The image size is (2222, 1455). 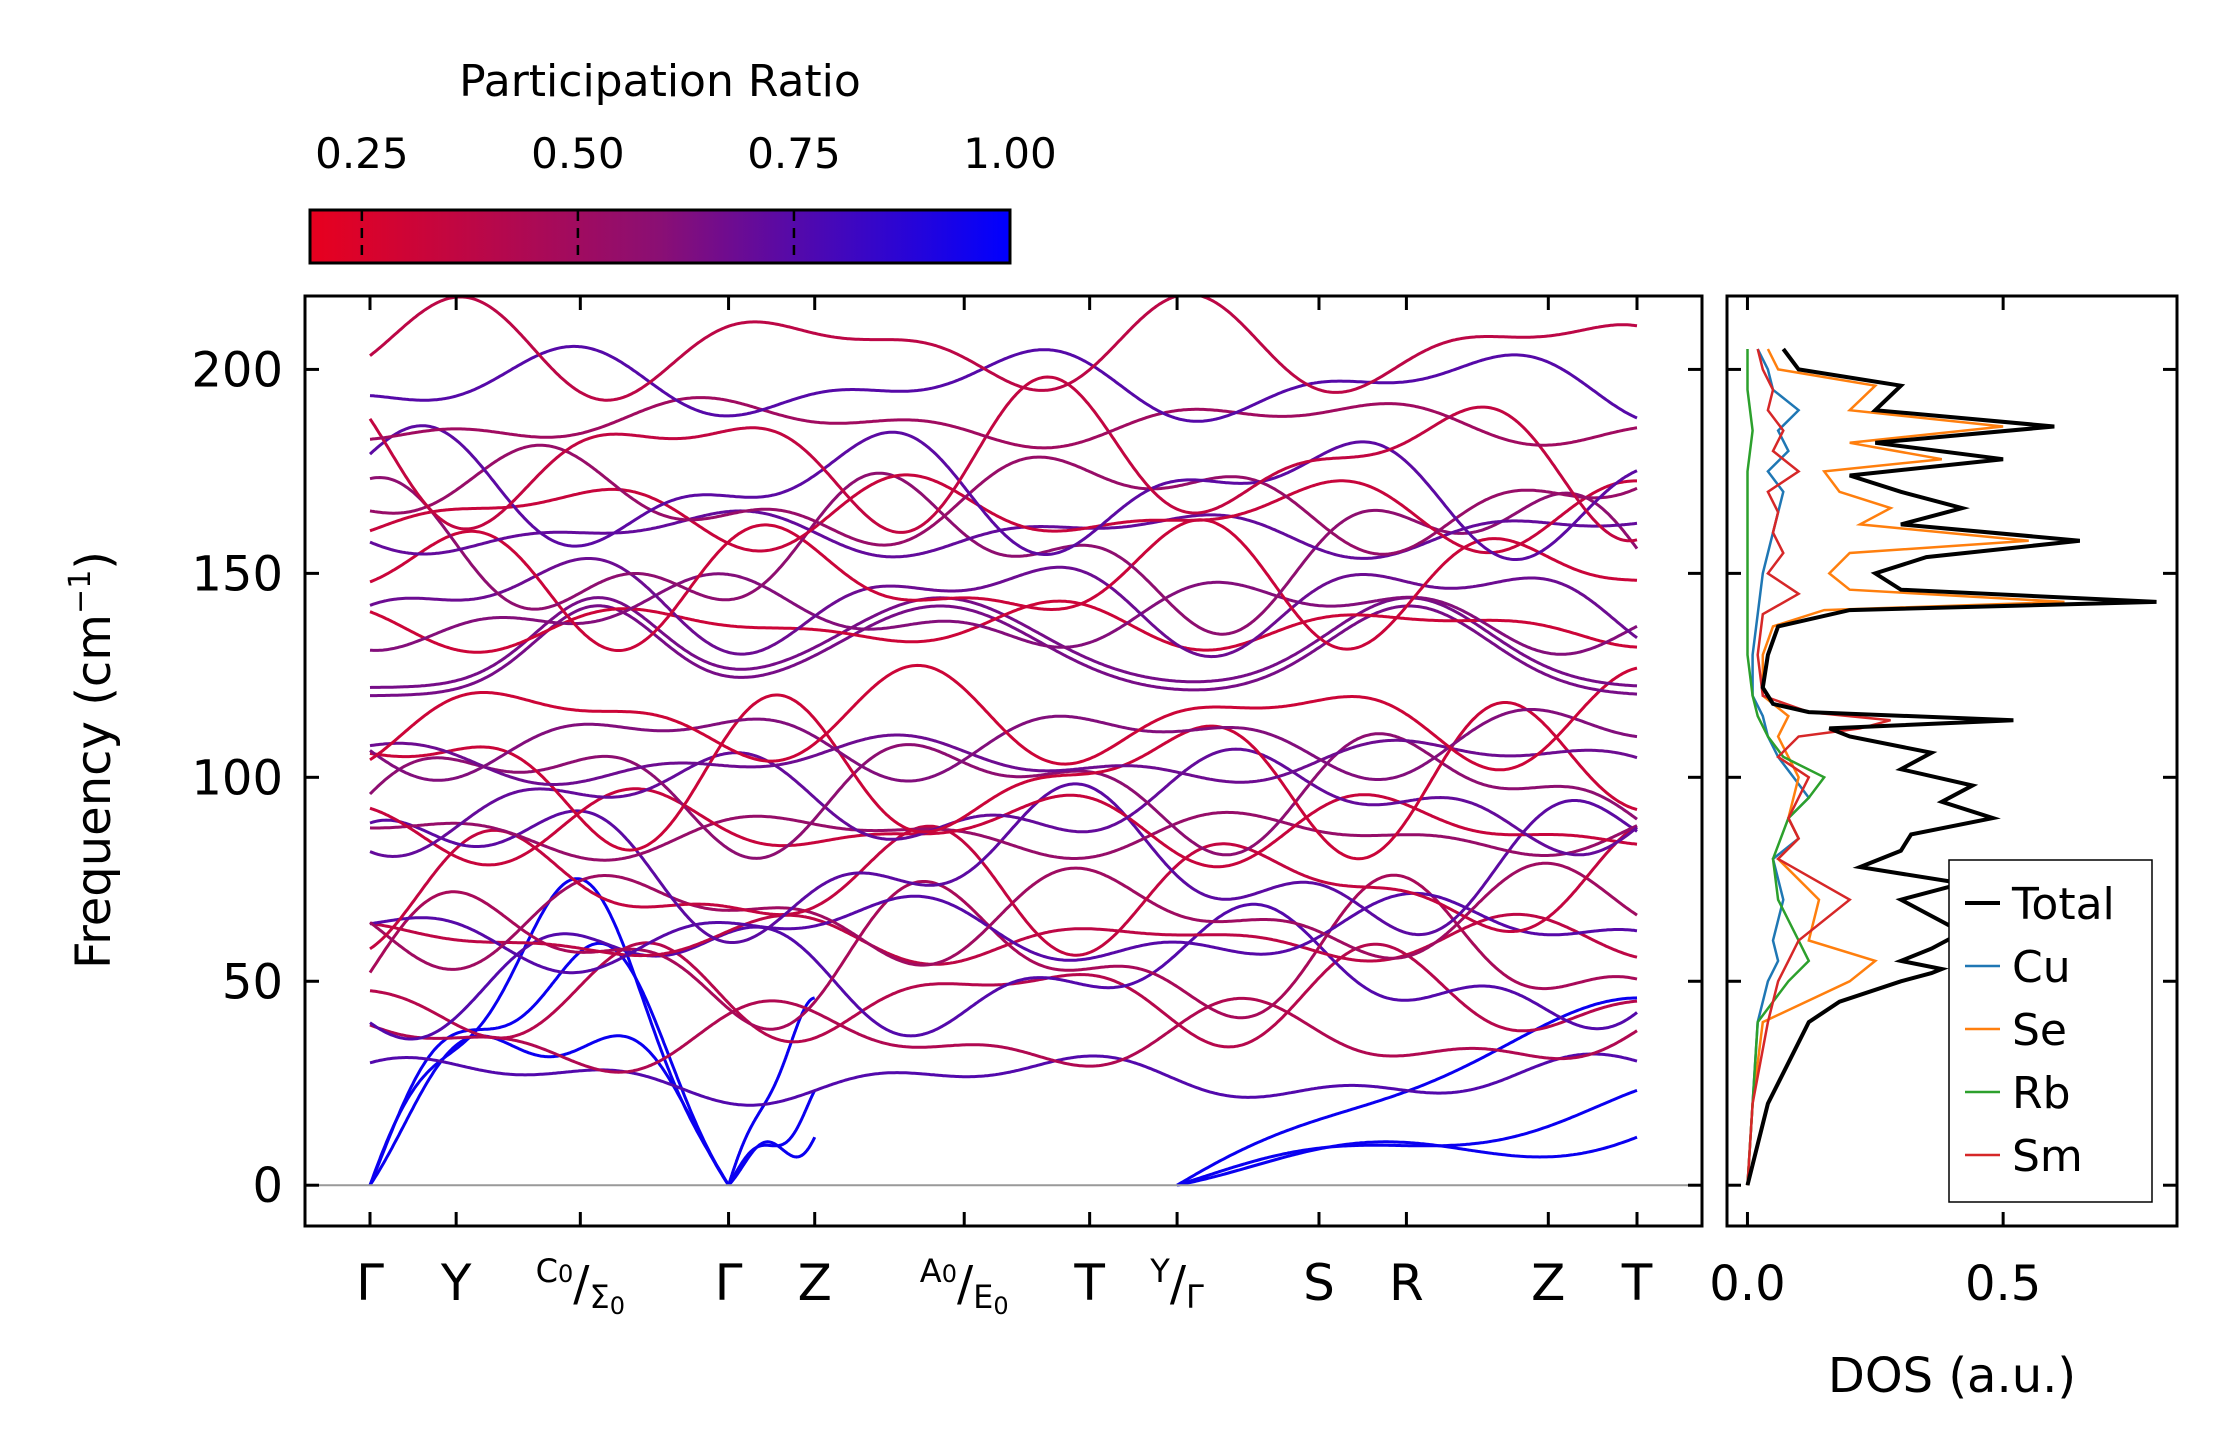 I want to click on k-label-right-sub-5: 0, so click(x=1000, y=1306).